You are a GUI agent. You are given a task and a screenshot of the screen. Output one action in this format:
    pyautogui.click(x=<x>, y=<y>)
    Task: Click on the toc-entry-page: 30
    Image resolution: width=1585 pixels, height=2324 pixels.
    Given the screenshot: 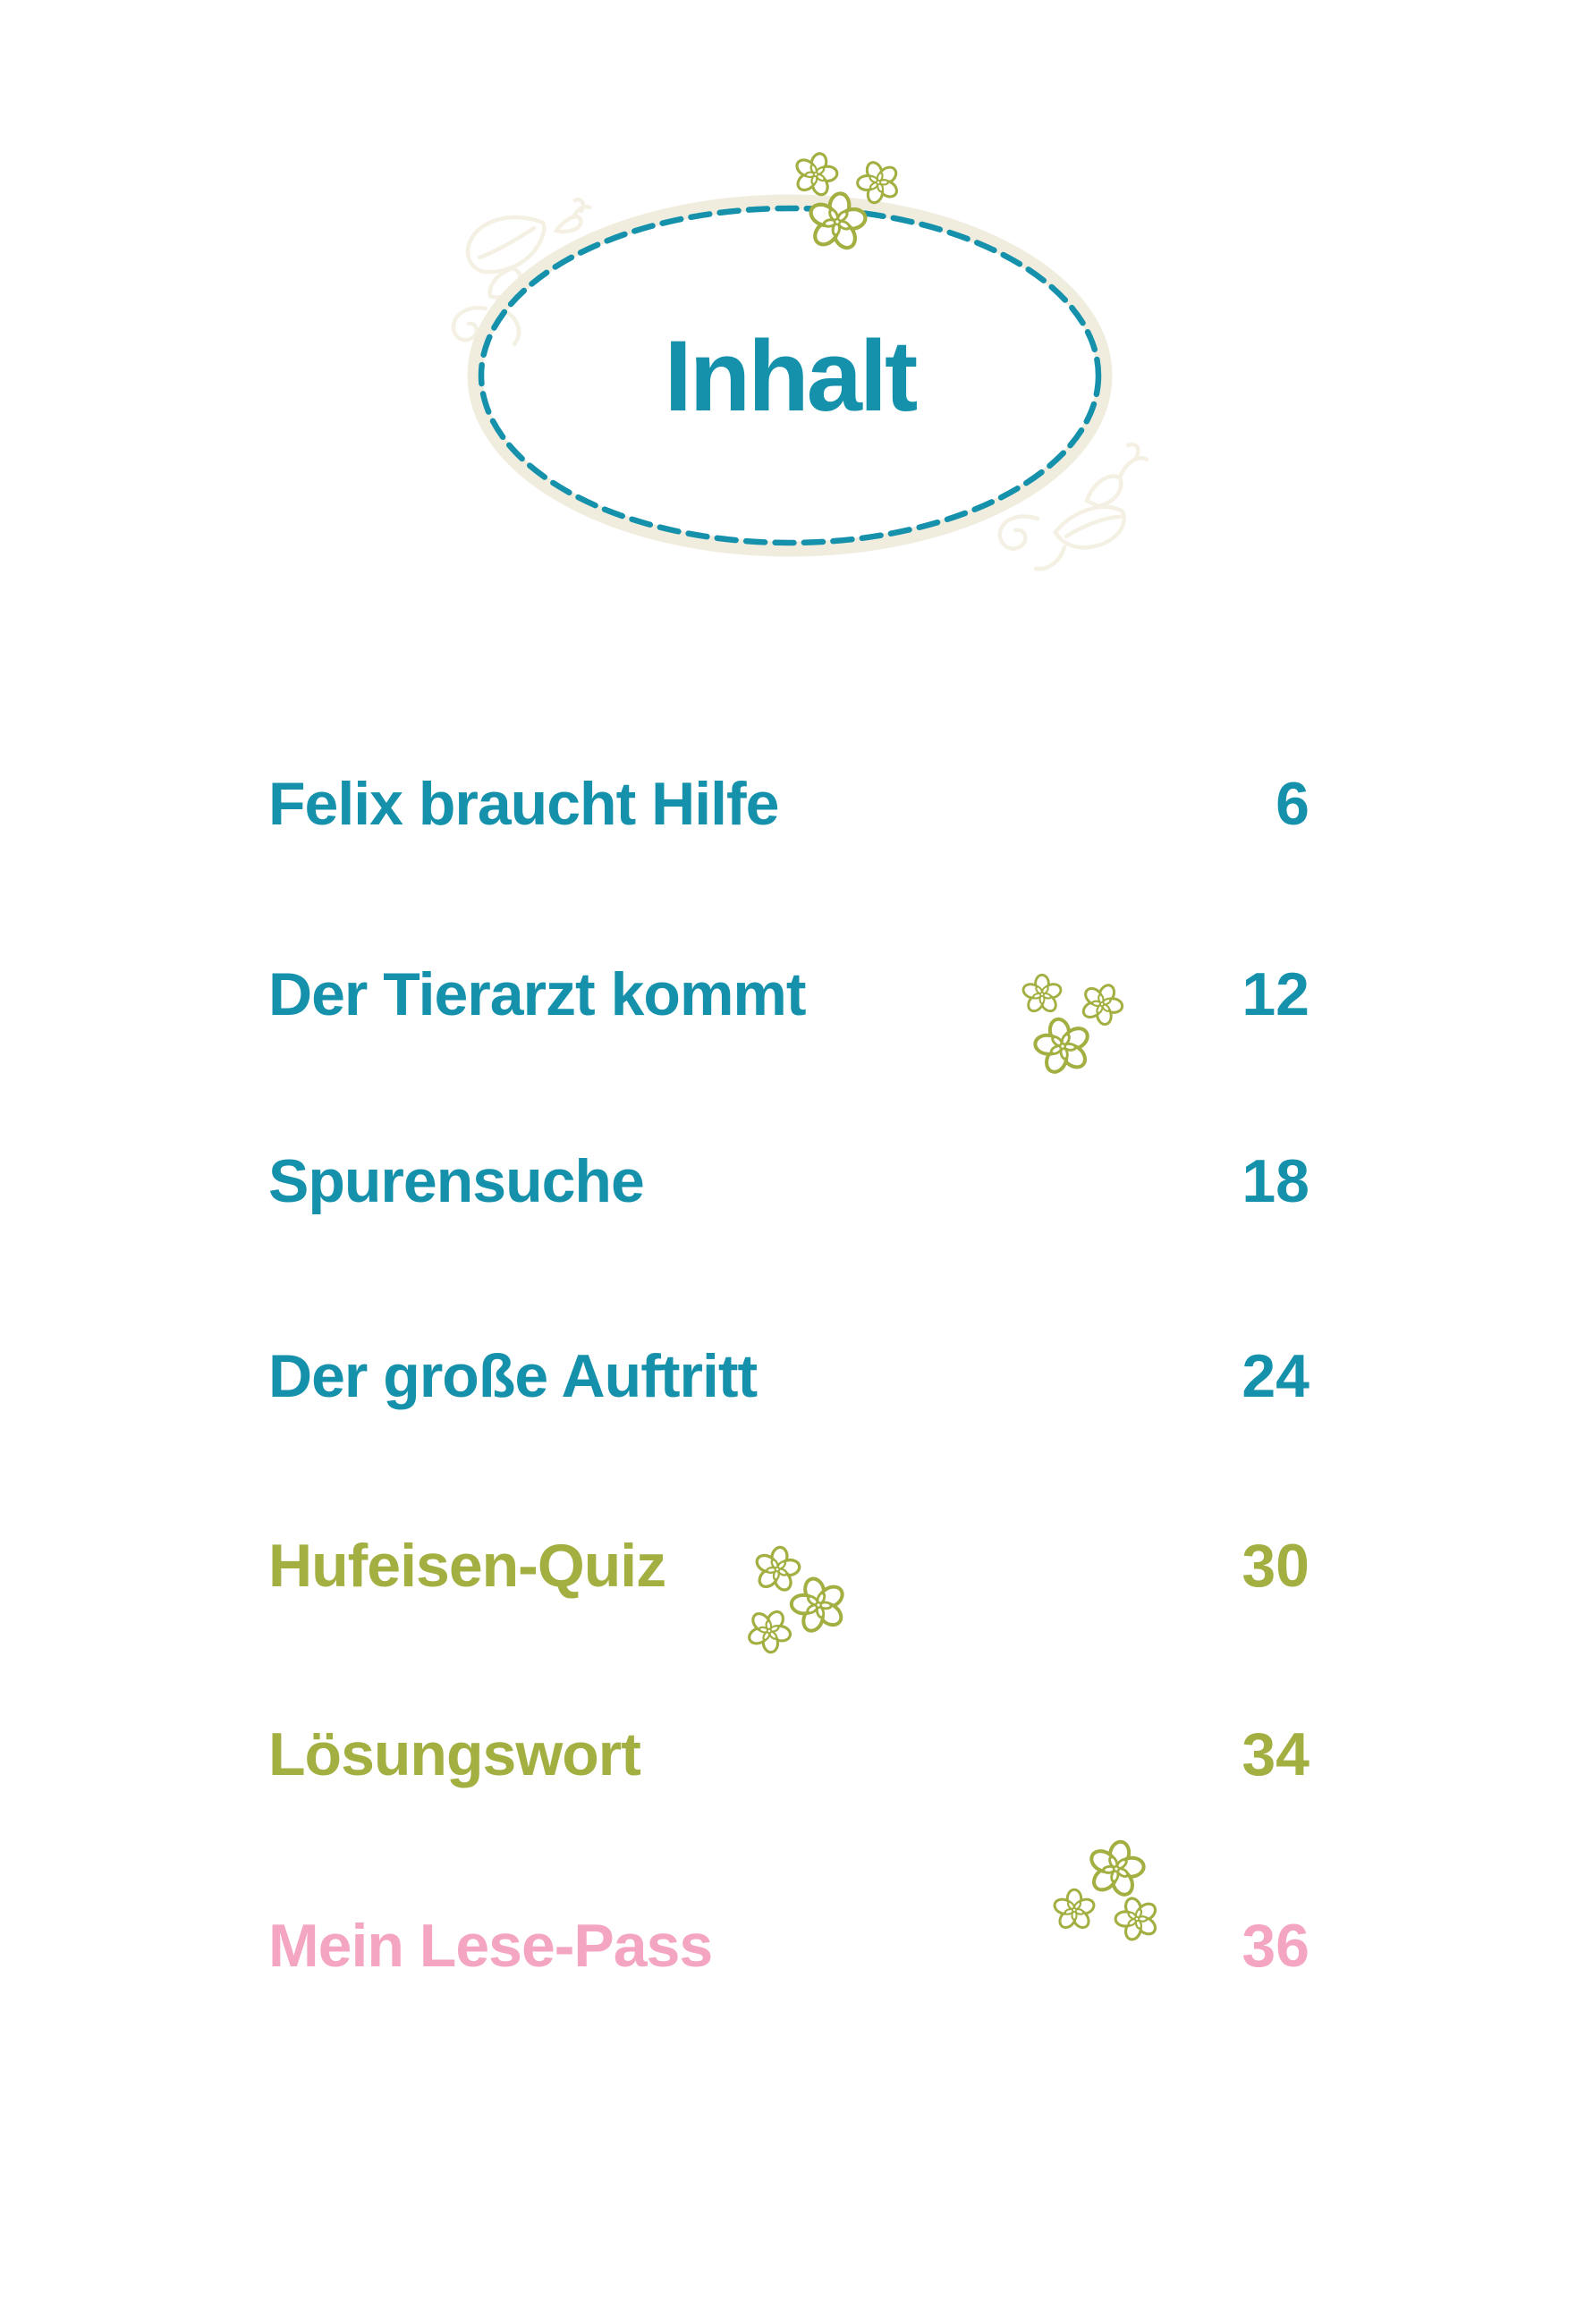 What is the action you would take?
    pyautogui.click(x=1276, y=1566)
    